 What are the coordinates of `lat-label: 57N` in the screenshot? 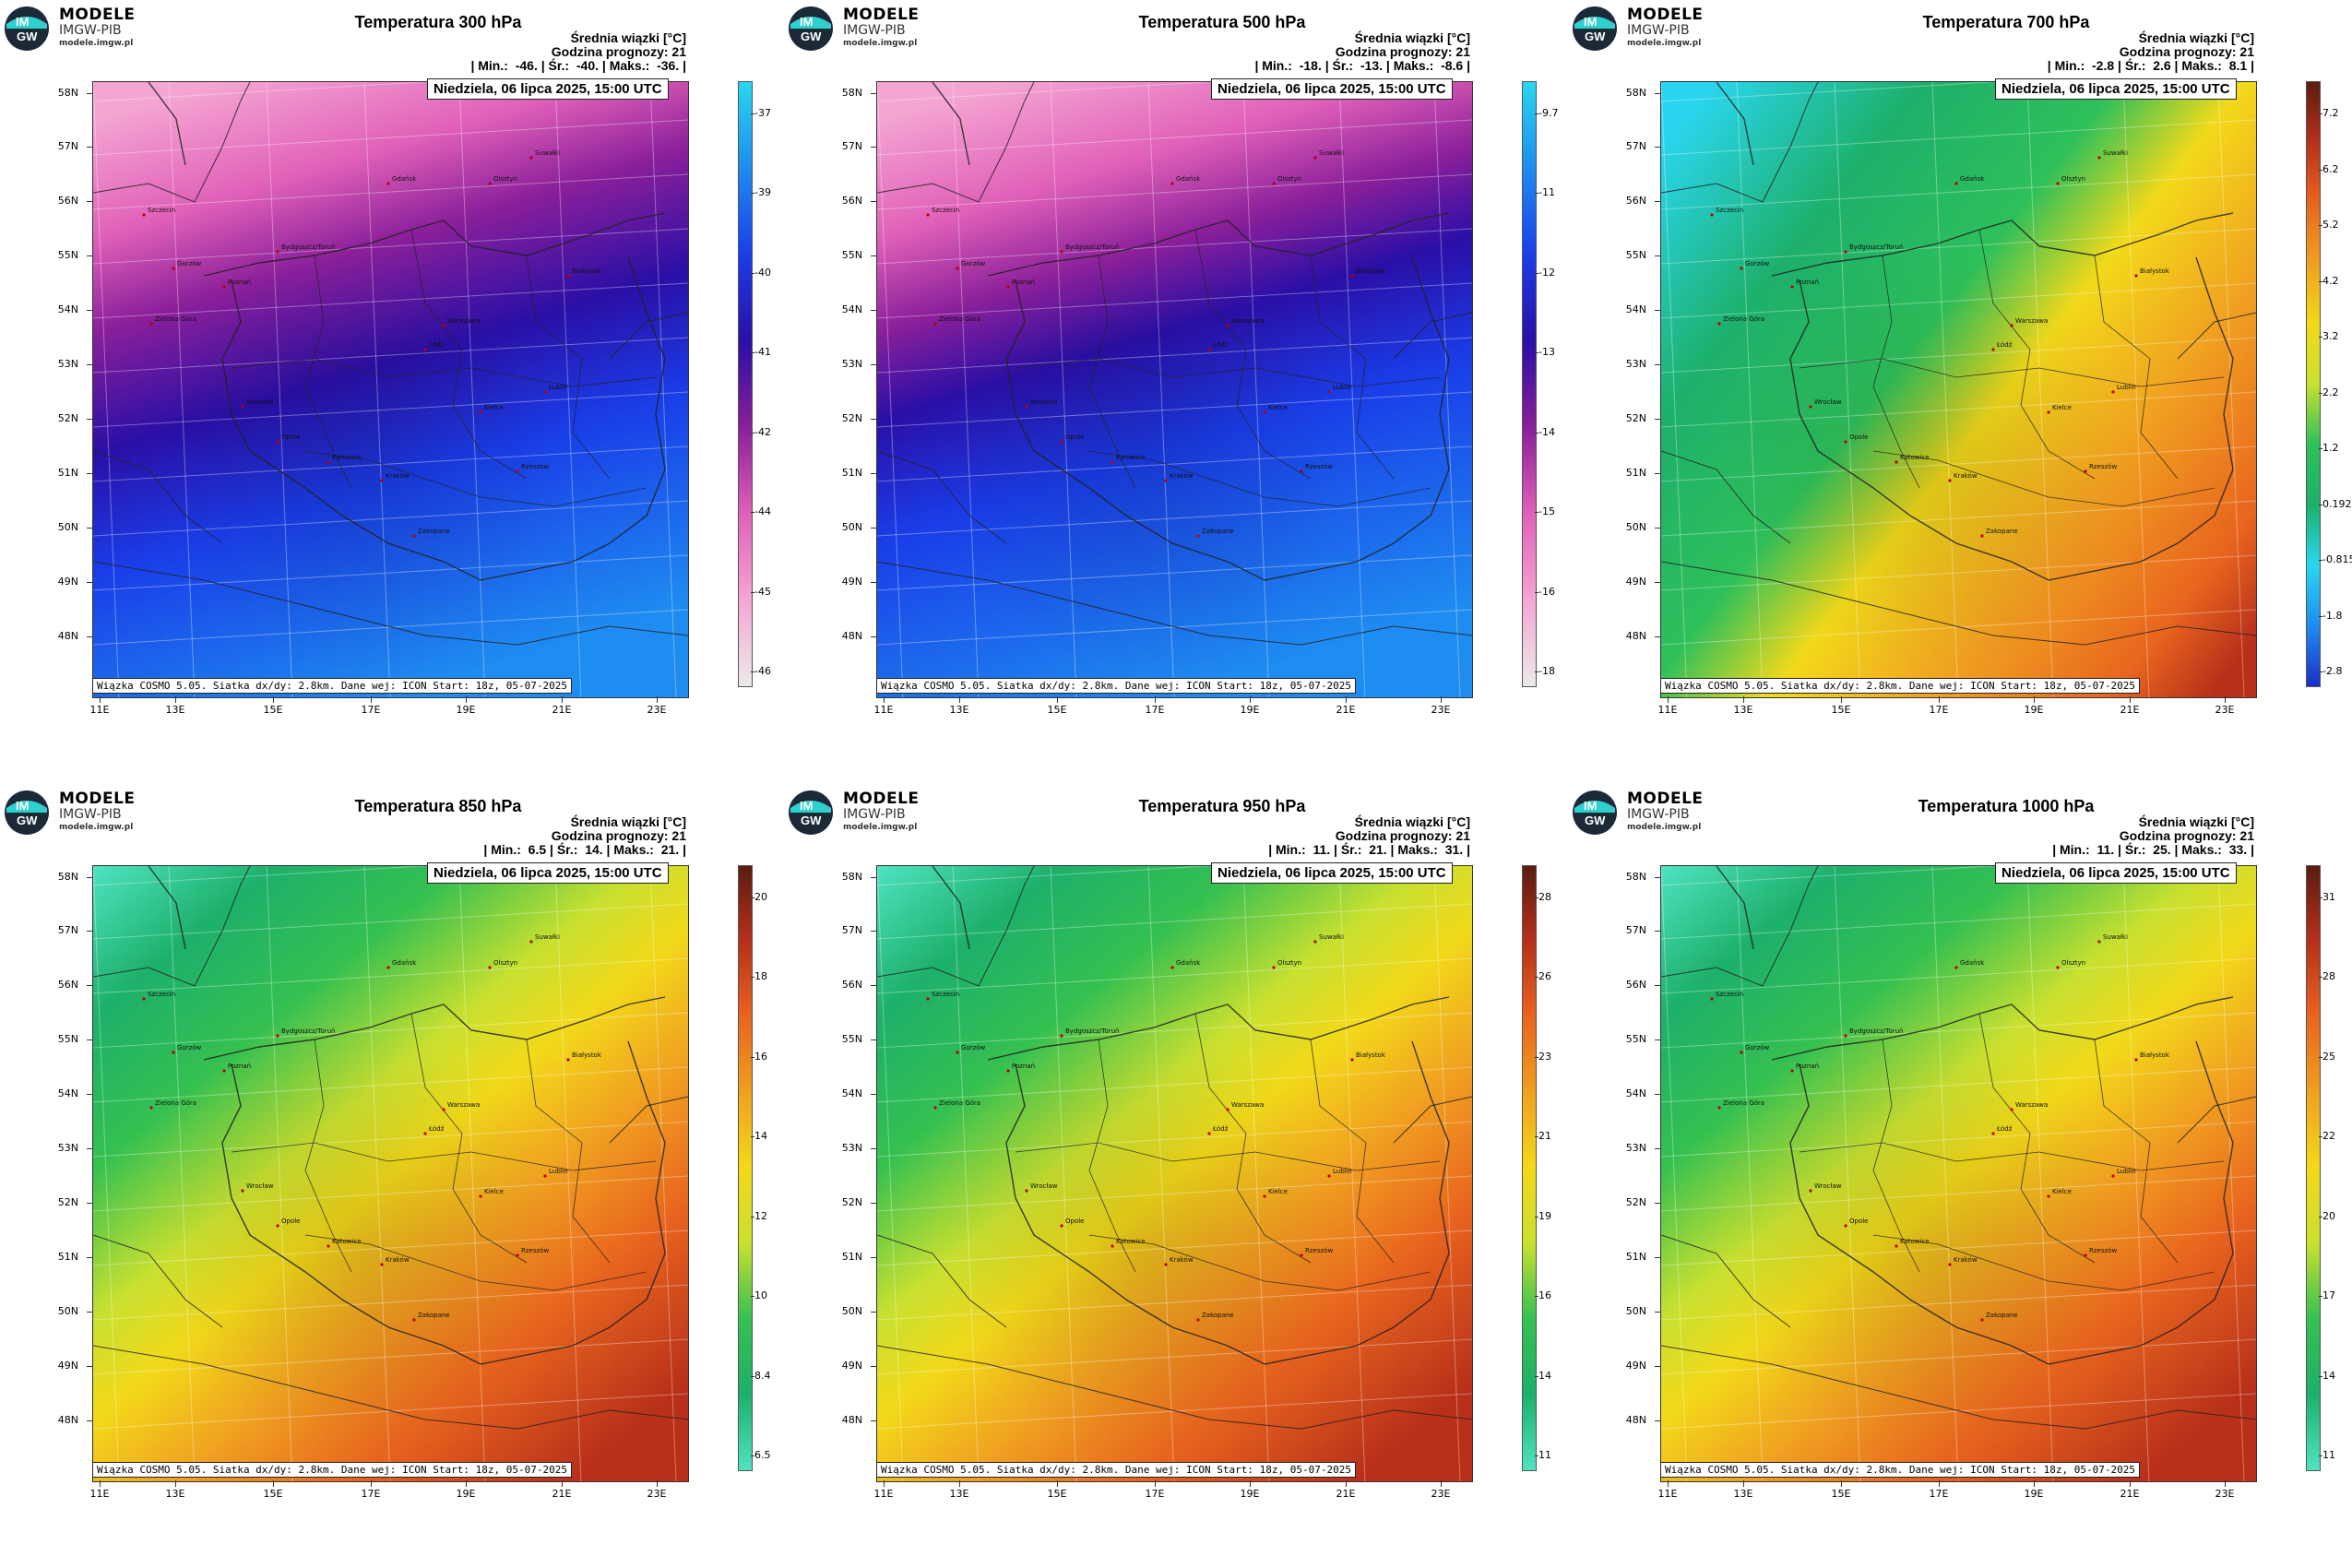 It's located at (851, 930).